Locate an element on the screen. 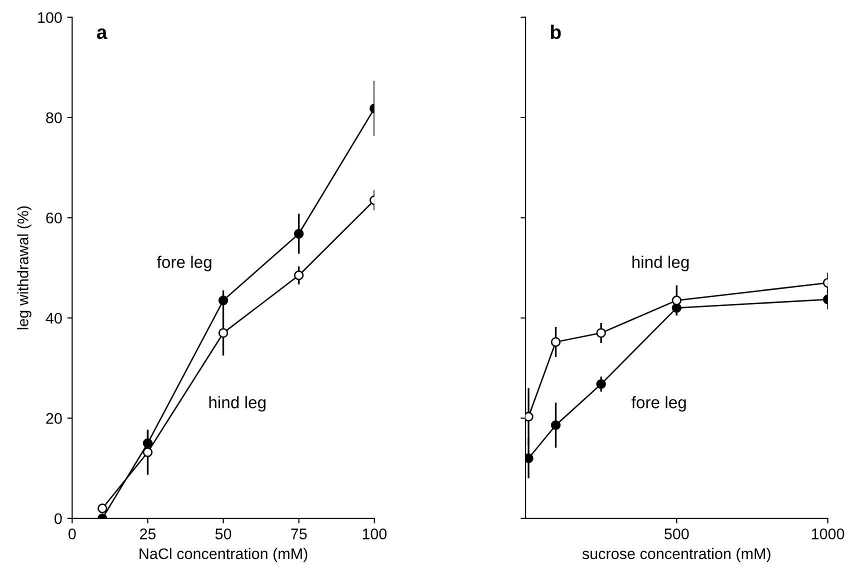  y-tick-label: 20 is located at coordinates (54, 418).